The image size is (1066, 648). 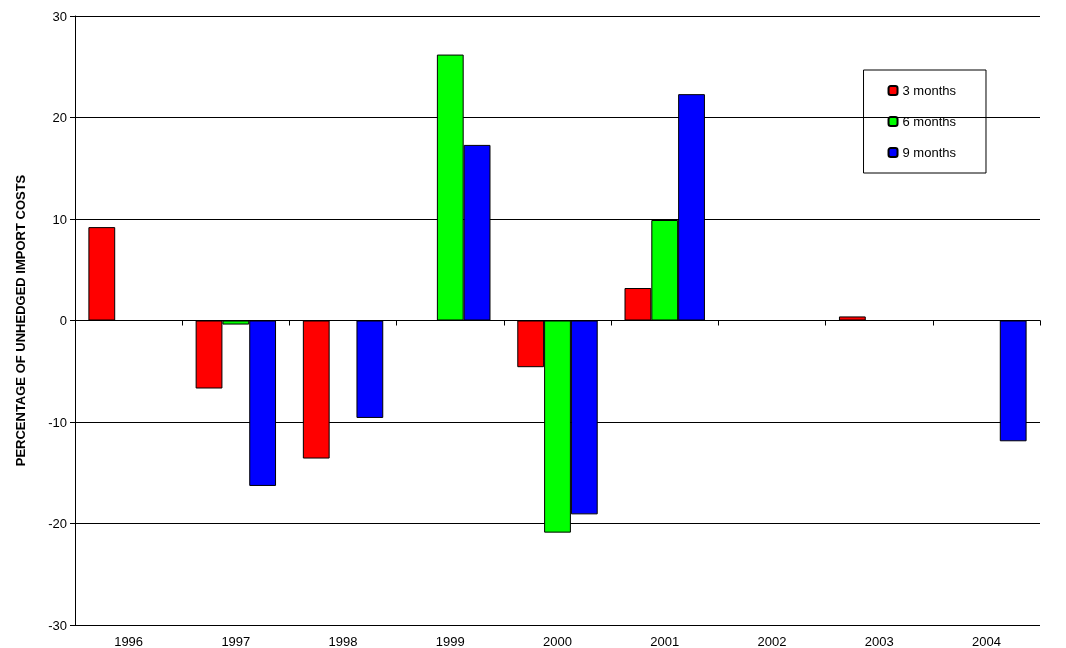 What do you see at coordinates (557, 641) in the screenshot?
I see `x-tick-label: 2000` at bounding box center [557, 641].